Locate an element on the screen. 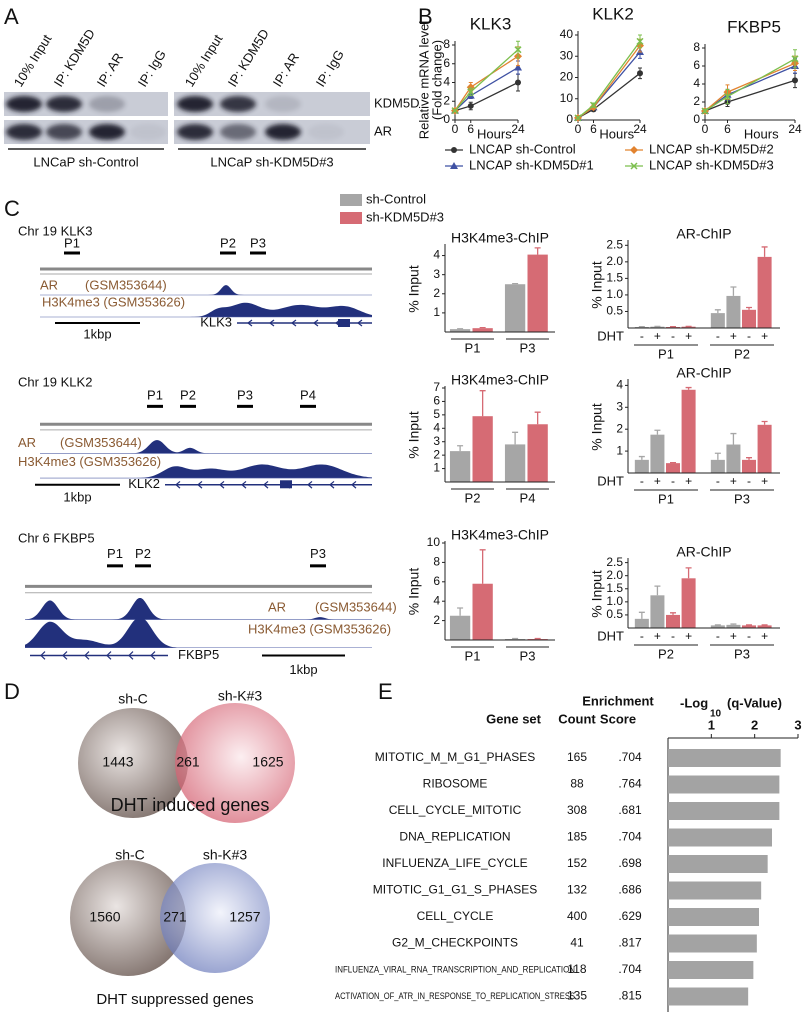 The height and width of the screenshot is (1015, 805). probe-label: P2 is located at coordinates (228, 242).